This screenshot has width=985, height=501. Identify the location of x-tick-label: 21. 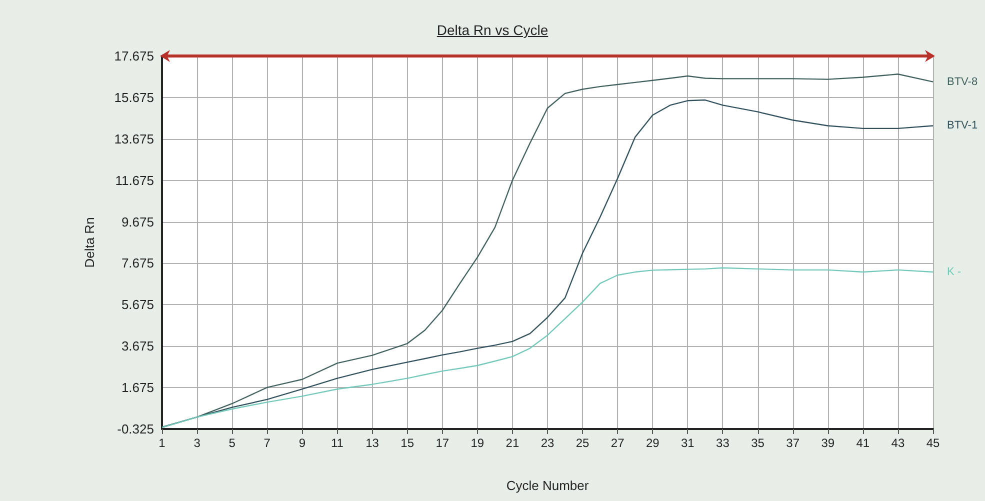
(513, 443).